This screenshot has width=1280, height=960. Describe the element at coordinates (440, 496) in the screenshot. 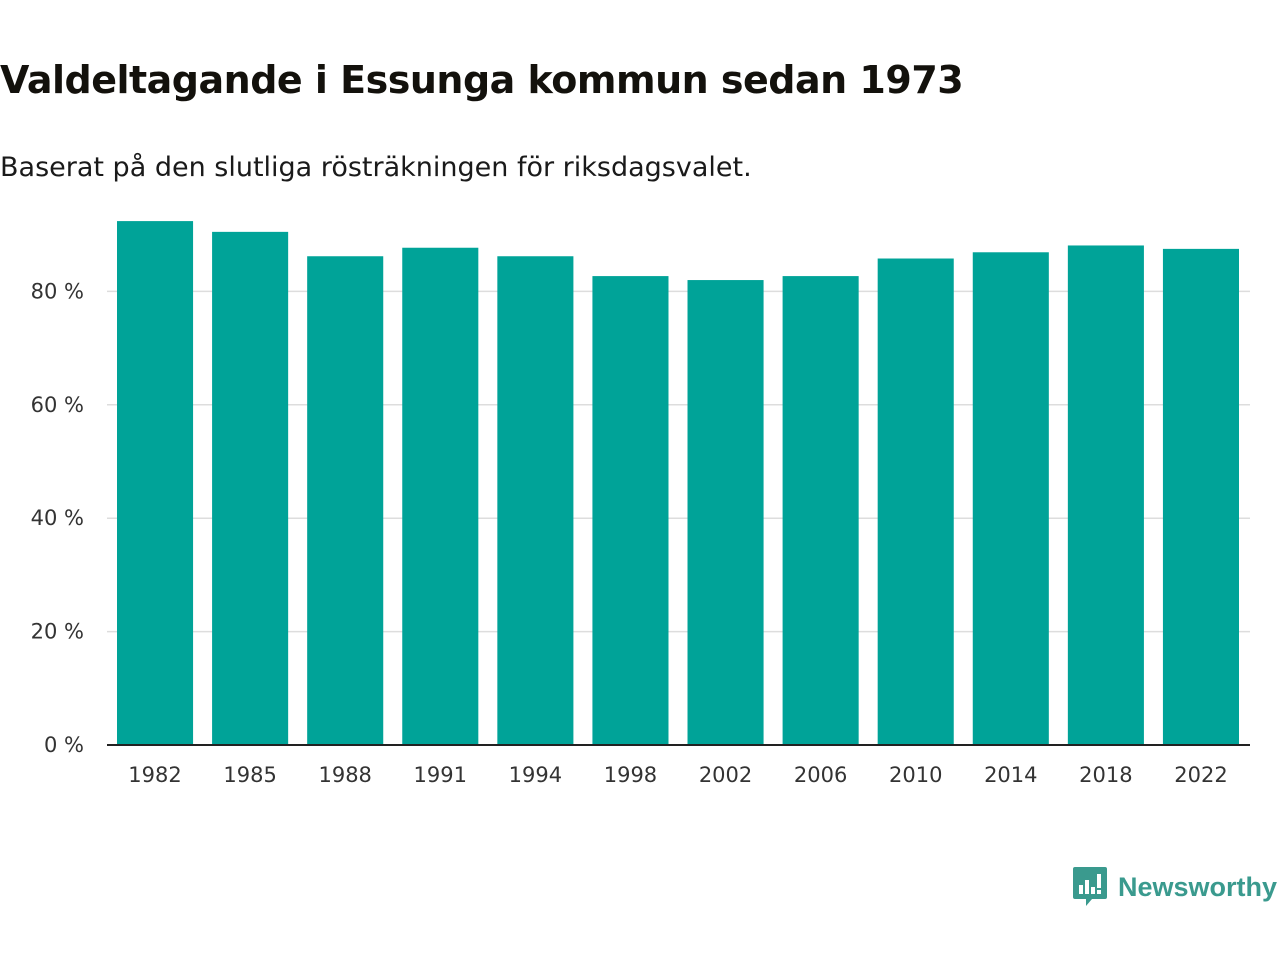

I see `bar-1991` at that location.